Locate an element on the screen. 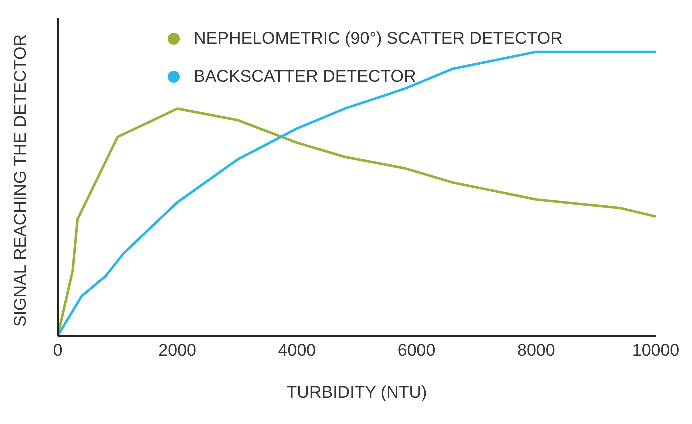  legend-label: NEPHELOMETRIC (90°) SCATTER DETECTOR is located at coordinates (378, 39).